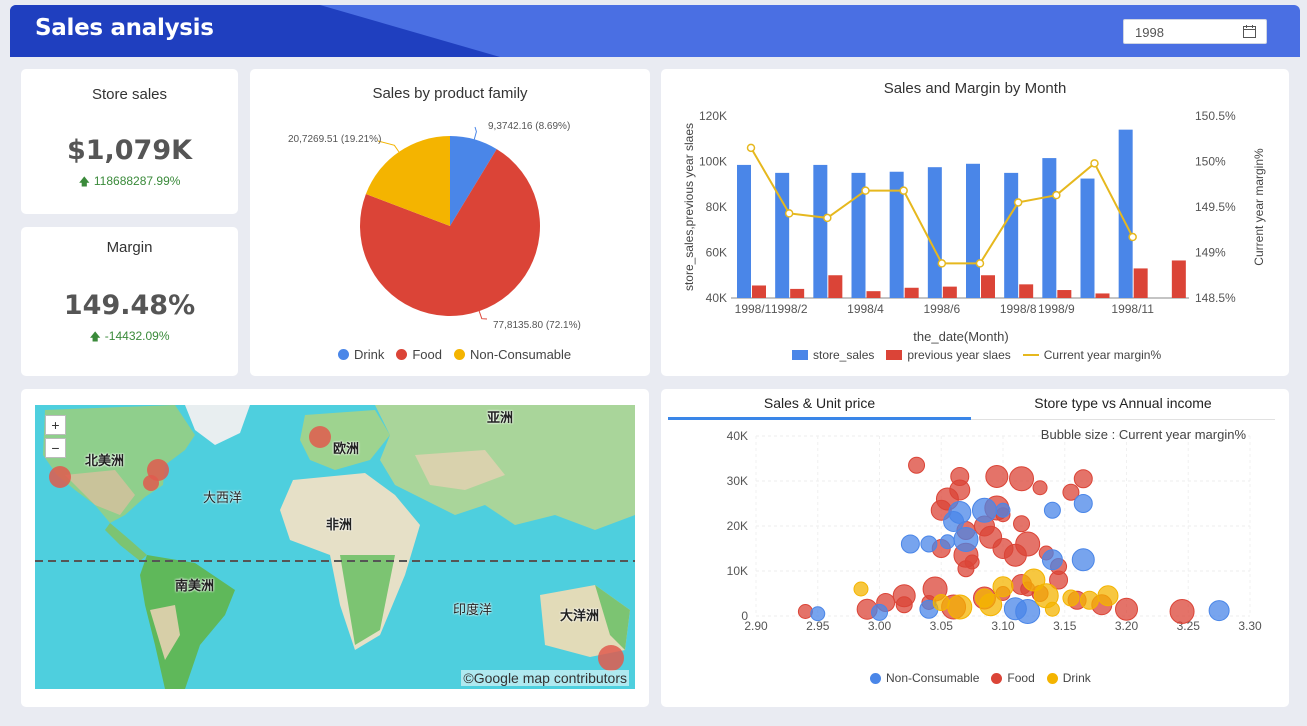 This screenshot has height=726, width=1307. What do you see at coordinates (789, 309) in the screenshot?
I see `x-tick-label: 1998/2` at bounding box center [789, 309].